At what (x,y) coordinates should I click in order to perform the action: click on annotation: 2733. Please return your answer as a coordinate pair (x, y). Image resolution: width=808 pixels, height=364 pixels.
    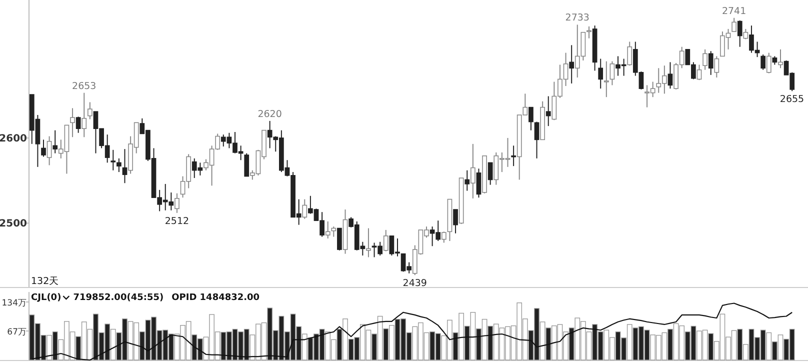
    Looking at the image, I should click on (577, 18).